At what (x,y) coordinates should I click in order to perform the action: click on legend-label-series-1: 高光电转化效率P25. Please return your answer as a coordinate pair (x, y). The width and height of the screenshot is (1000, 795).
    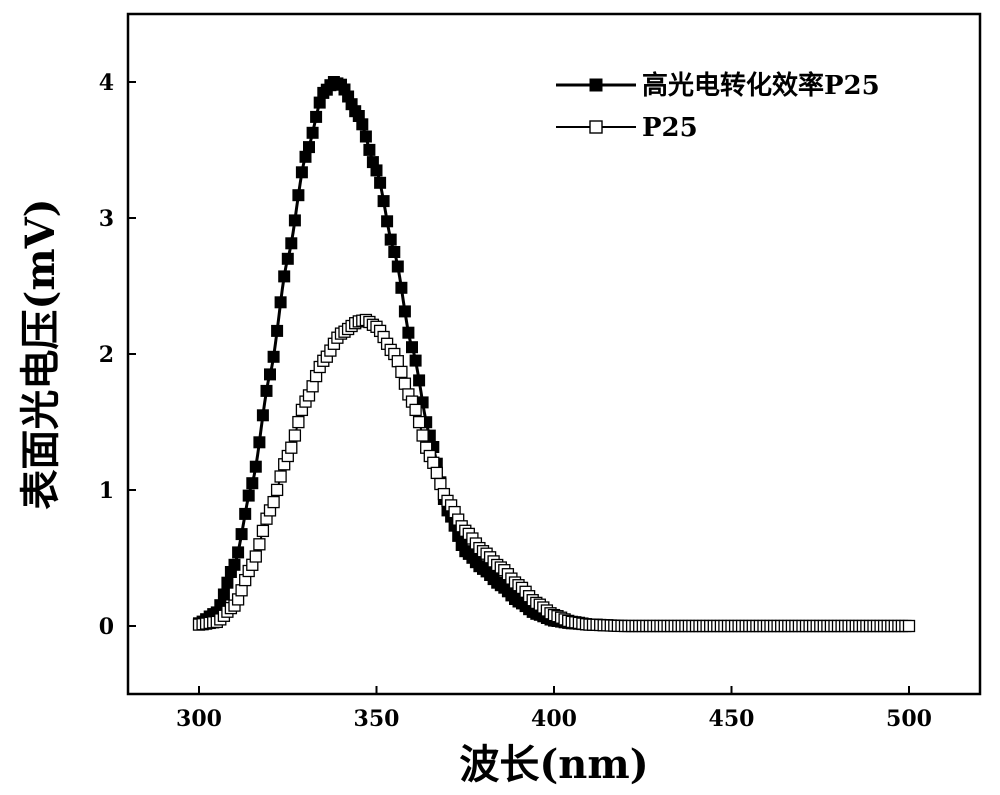
    Looking at the image, I should click on (761, 85).